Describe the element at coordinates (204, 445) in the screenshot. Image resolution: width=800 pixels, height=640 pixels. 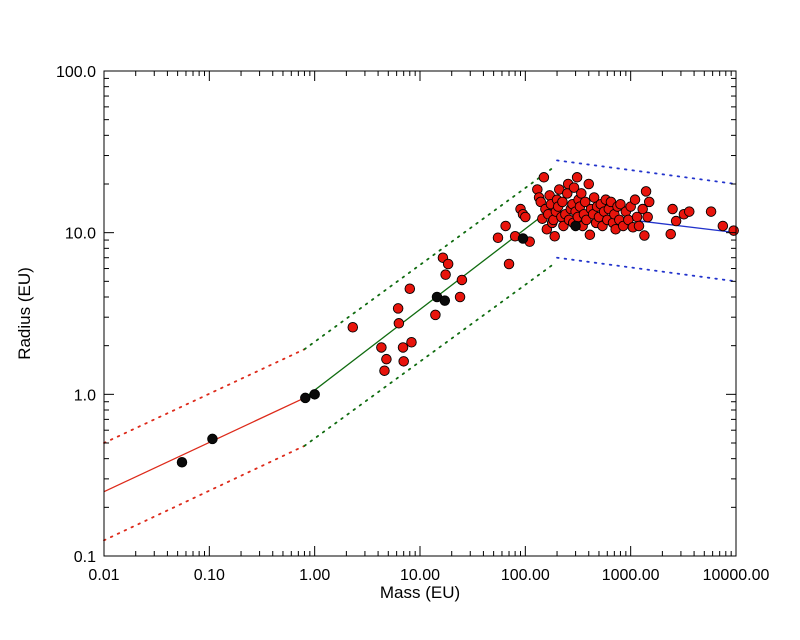
I see `fit-line-red` at that location.